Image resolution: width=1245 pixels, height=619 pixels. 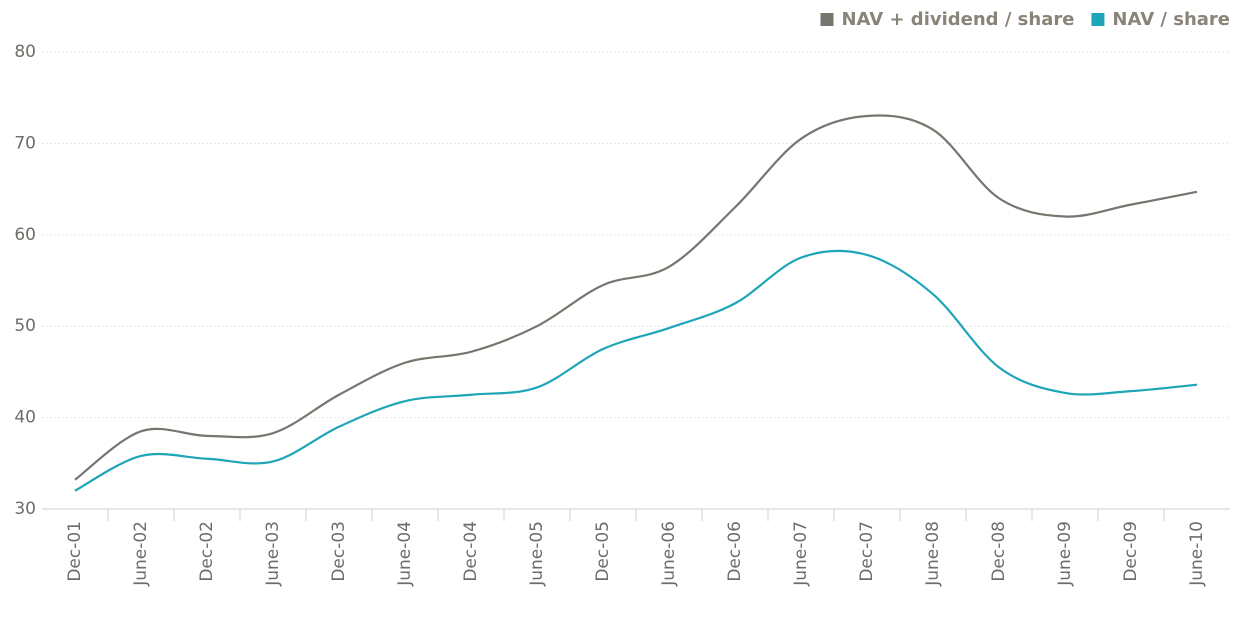 What do you see at coordinates (867, 551) in the screenshot?
I see `x-tick-label: Dec-07` at bounding box center [867, 551].